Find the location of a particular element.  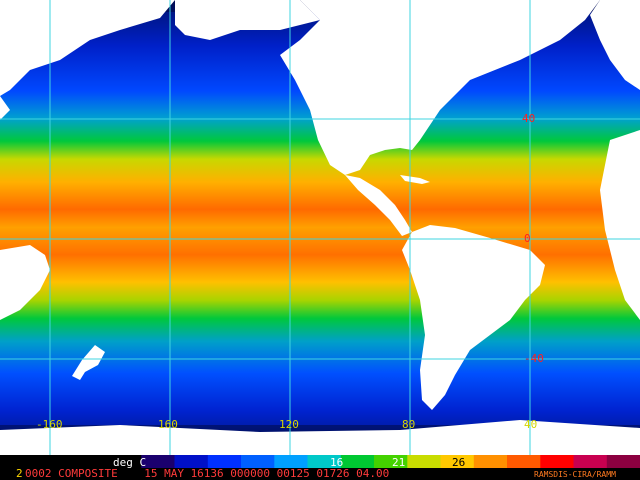

land-antarctica is located at coordinates (320, 437).